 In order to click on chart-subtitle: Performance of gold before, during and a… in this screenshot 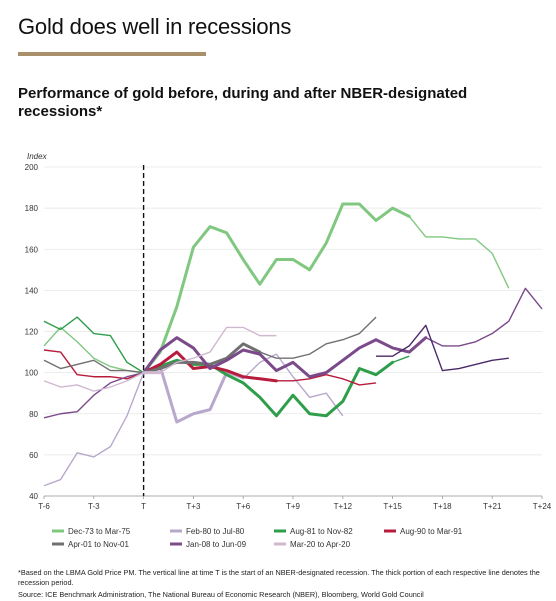, I will do `click(243, 102)`.